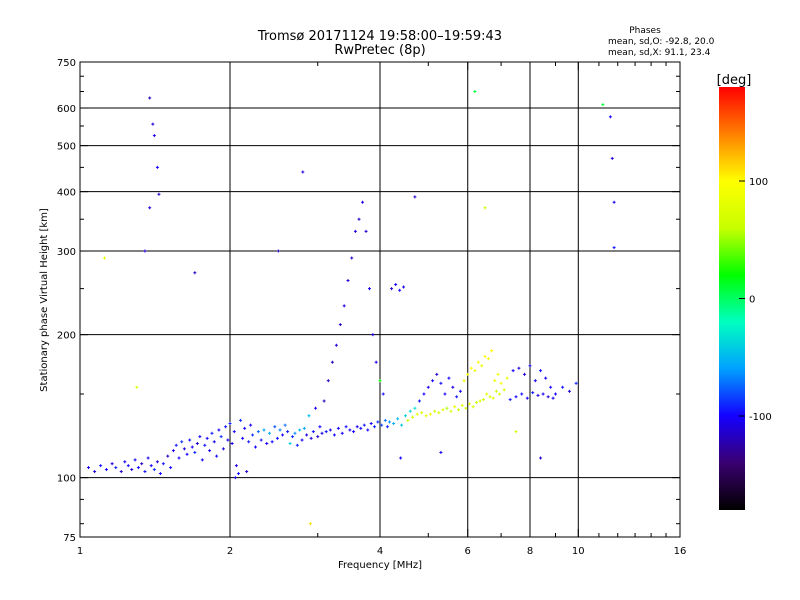 The width and height of the screenshot is (800, 600). Describe the element at coordinates (66, 109) in the screenshot. I see `y-tick-label: 600` at that location.